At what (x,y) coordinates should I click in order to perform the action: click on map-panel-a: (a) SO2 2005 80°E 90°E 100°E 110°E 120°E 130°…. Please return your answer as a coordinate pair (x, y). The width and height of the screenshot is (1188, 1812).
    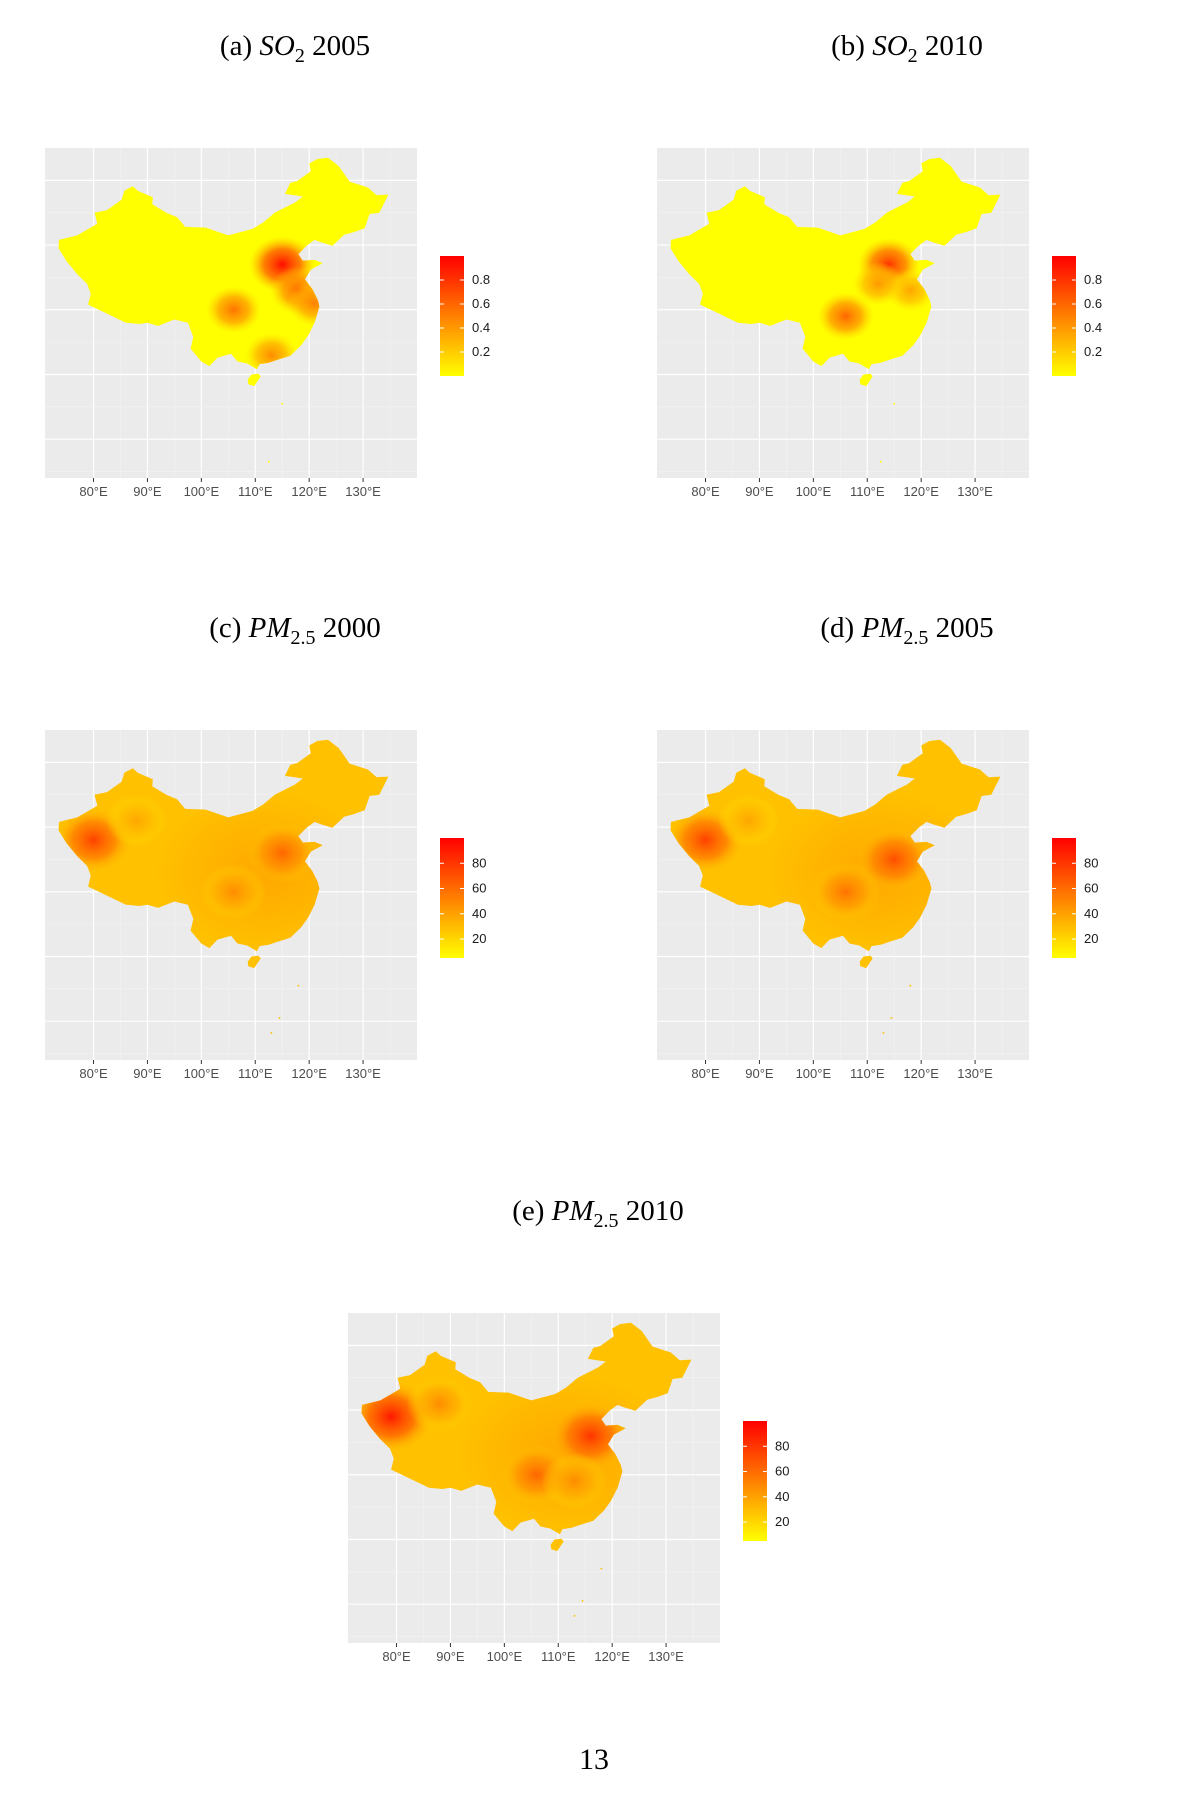
    Looking at the image, I should click on (295, 290).